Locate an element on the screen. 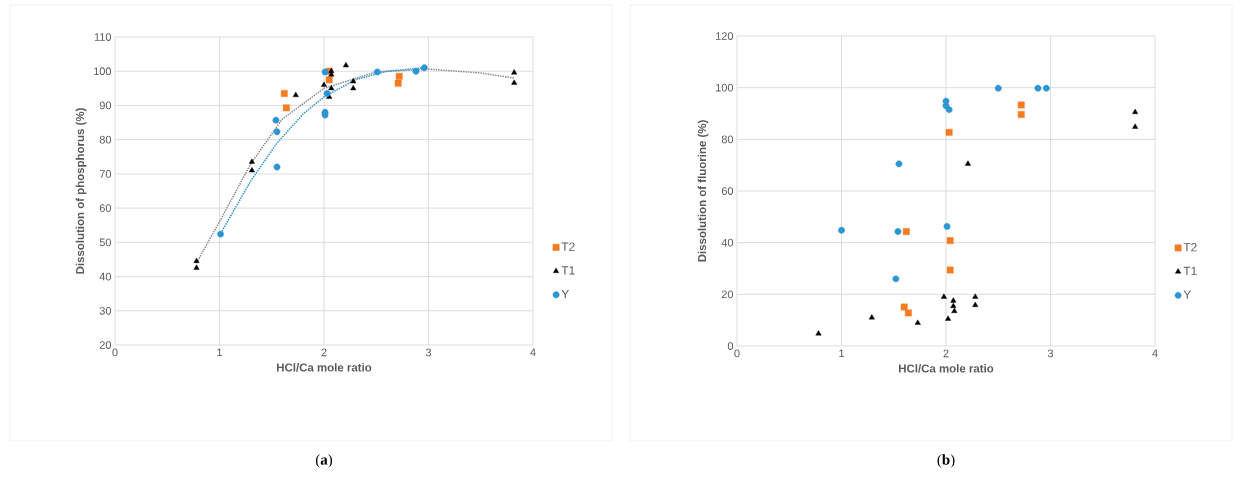  y-tick-label: 30 is located at coordinates (105, 310).